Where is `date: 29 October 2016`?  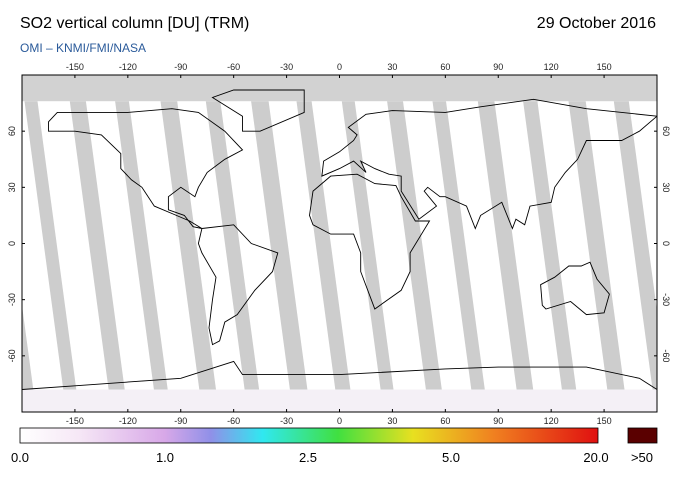
date: 29 October 2016 is located at coordinates (596, 23).